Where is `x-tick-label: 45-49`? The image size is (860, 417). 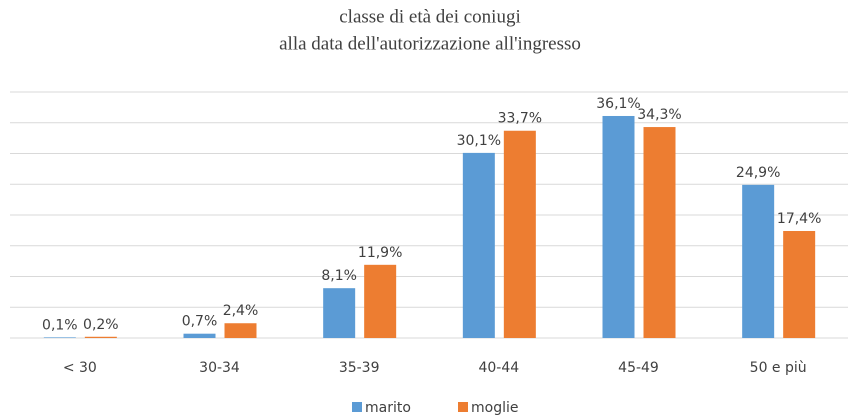 x-tick-label: 45-49 is located at coordinates (638, 368).